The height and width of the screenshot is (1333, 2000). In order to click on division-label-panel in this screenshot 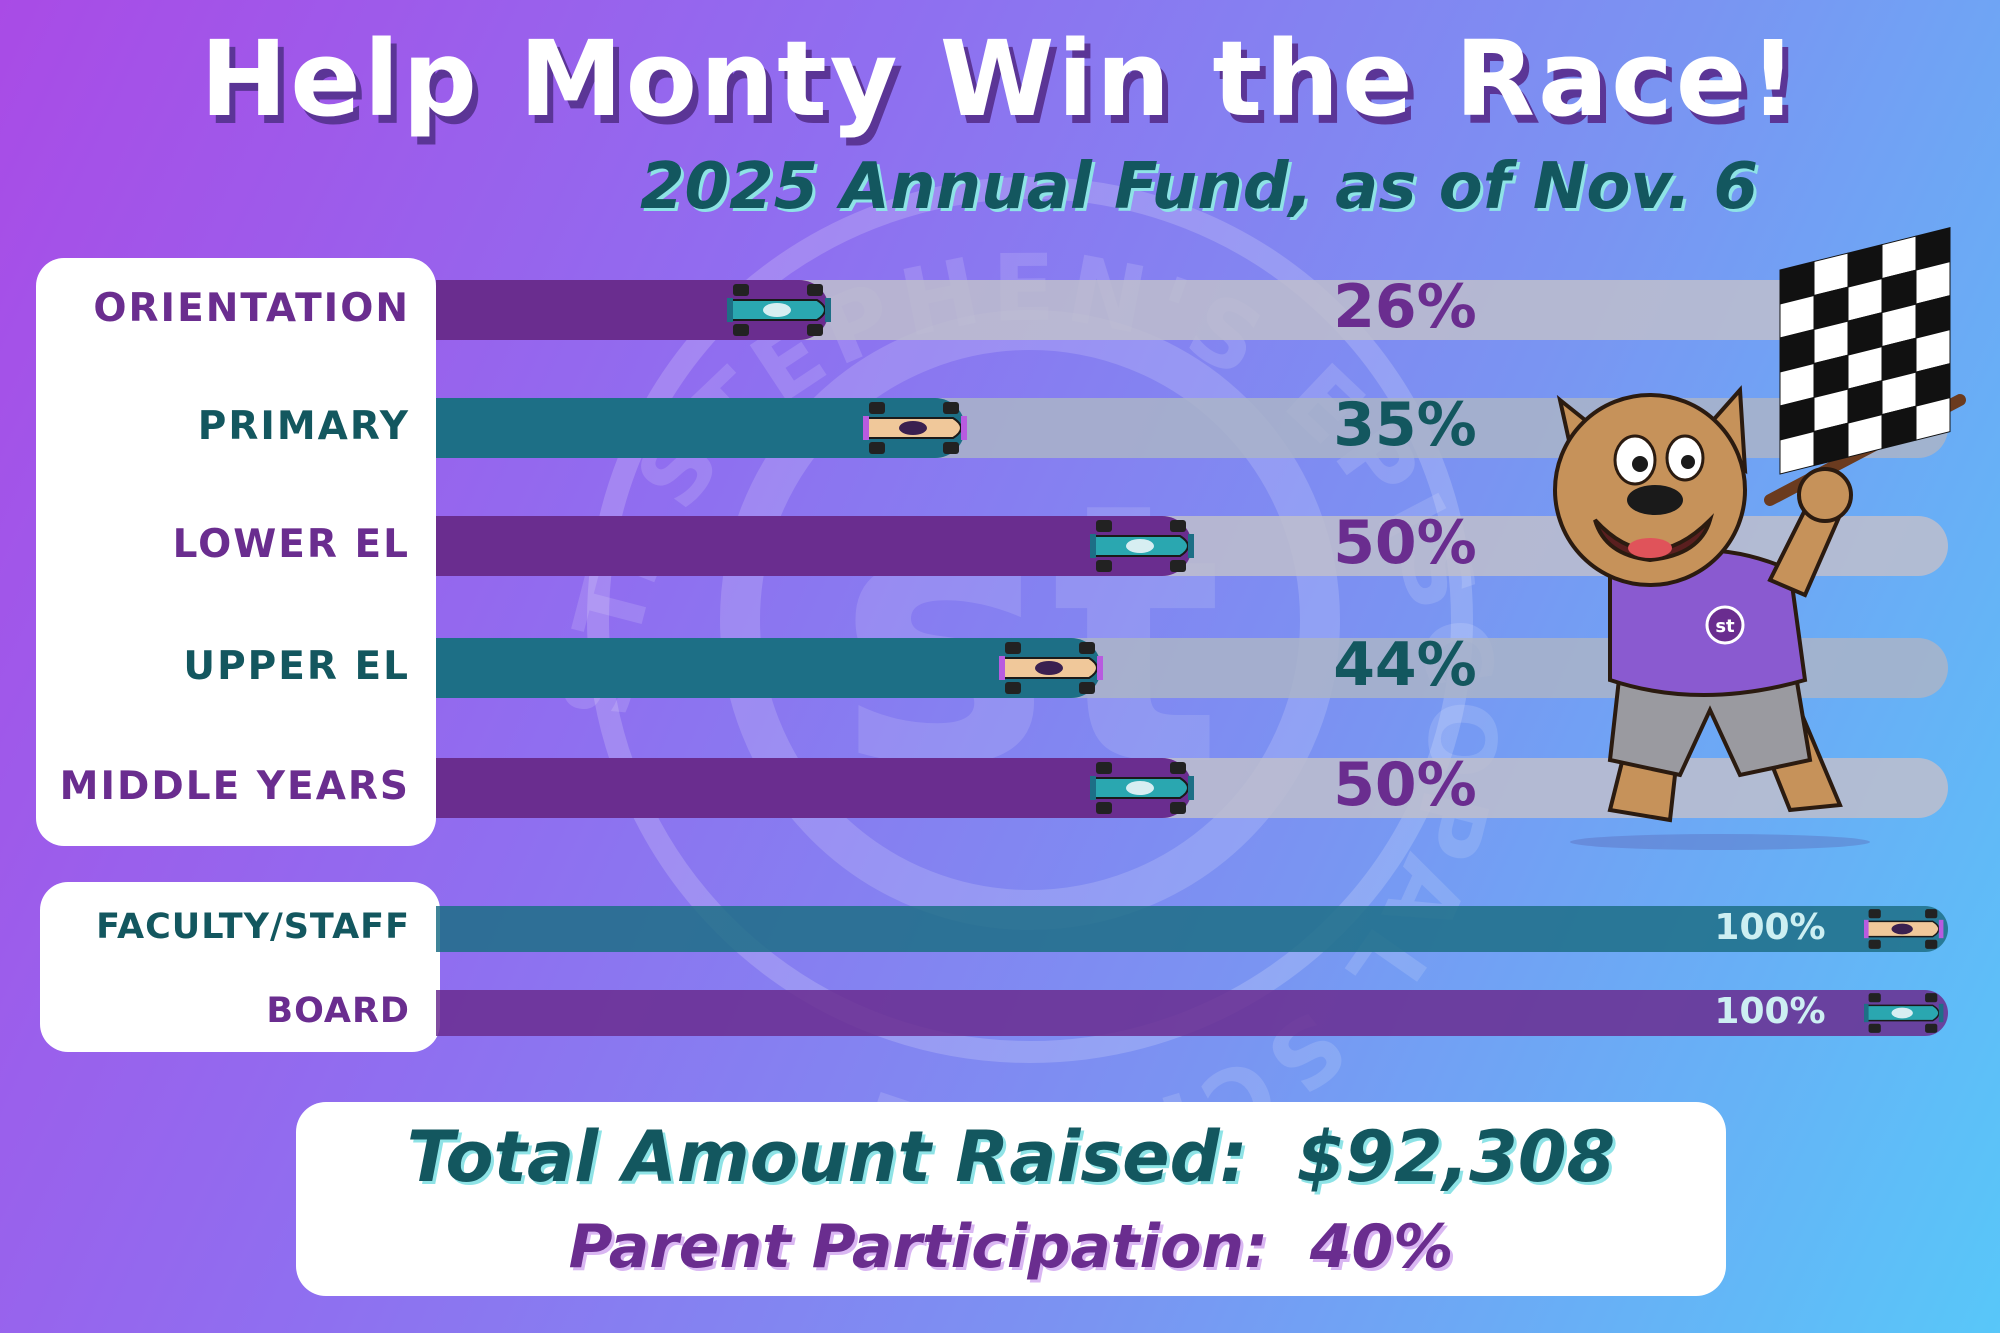, I will do `click(236, 552)`.